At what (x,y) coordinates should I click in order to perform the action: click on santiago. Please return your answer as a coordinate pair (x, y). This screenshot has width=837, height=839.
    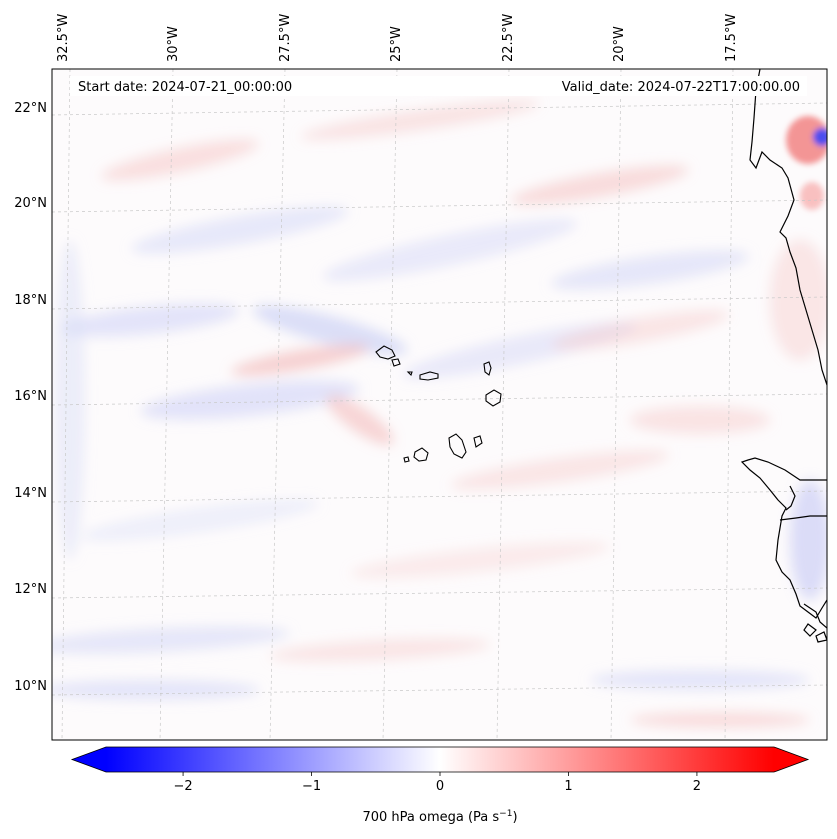
    Looking at the image, I should click on (457, 446).